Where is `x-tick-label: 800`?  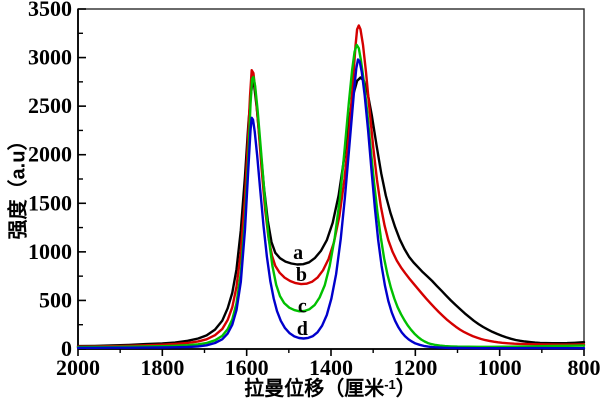 x-tick-label: 800 is located at coordinates (584, 367).